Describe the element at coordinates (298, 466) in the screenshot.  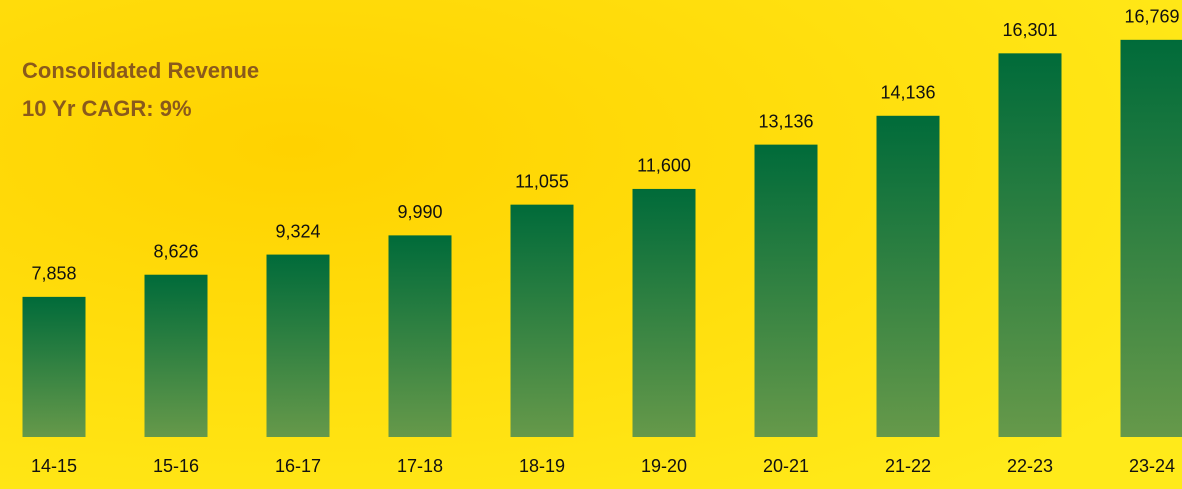
I see `x-tick-label: 16-17` at that location.